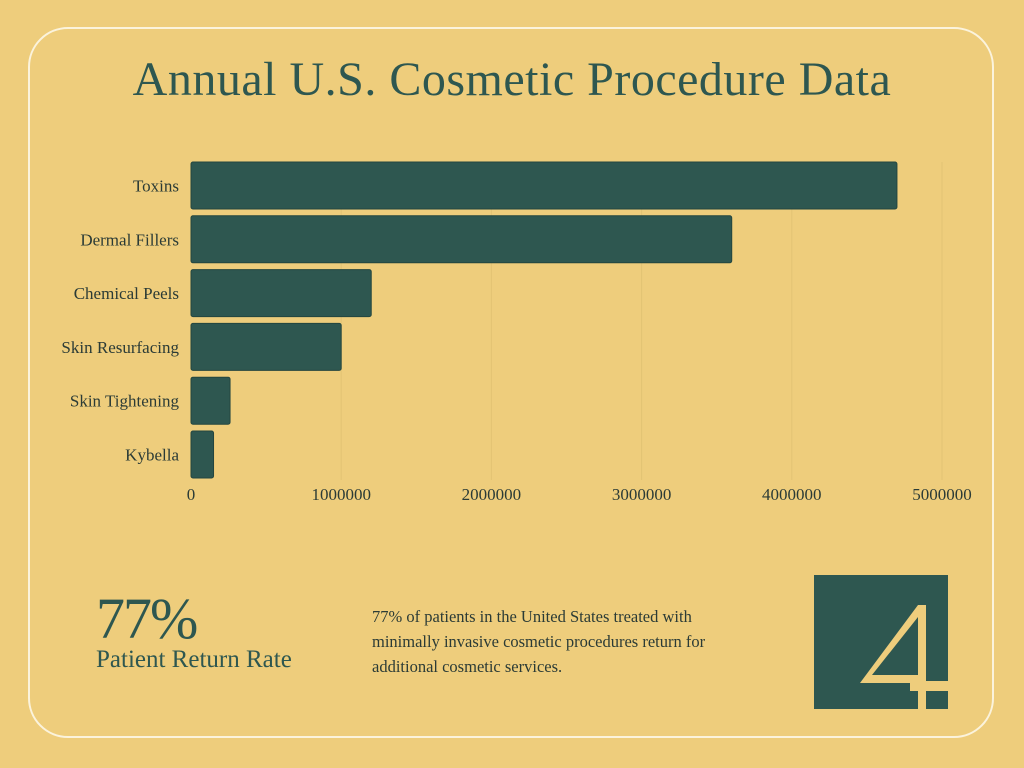  What do you see at coordinates (152, 455) in the screenshot?
I see `category-label: Kybella` at bounding box center [152, 455].